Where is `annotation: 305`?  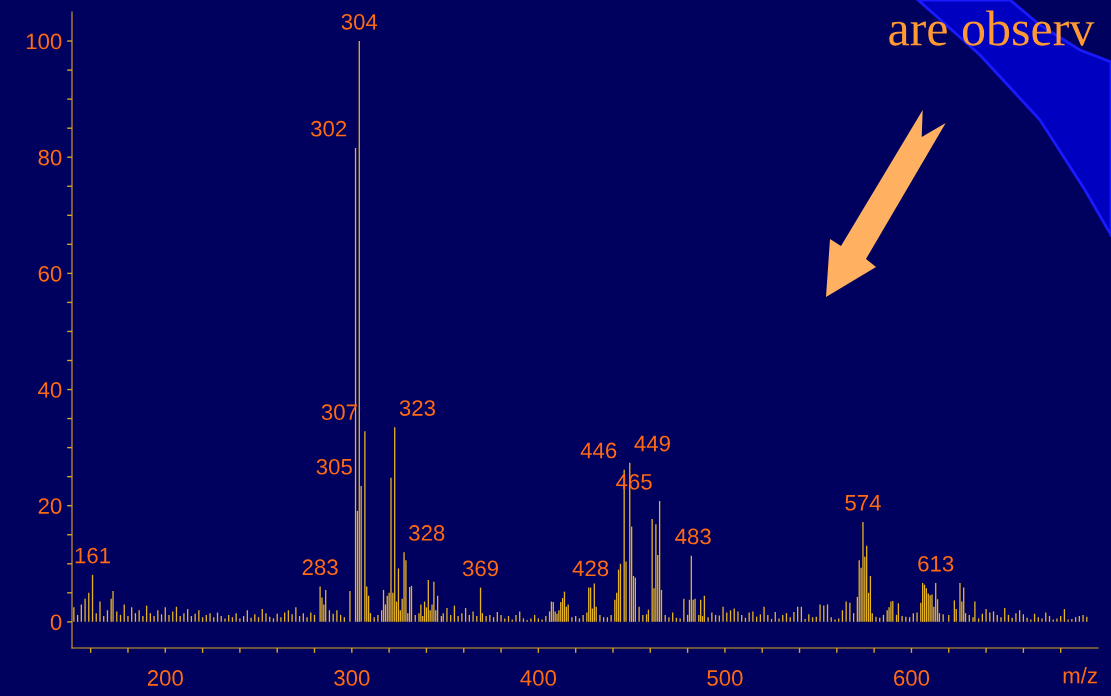 annotation: 305 is located at coordinates (334, 466).